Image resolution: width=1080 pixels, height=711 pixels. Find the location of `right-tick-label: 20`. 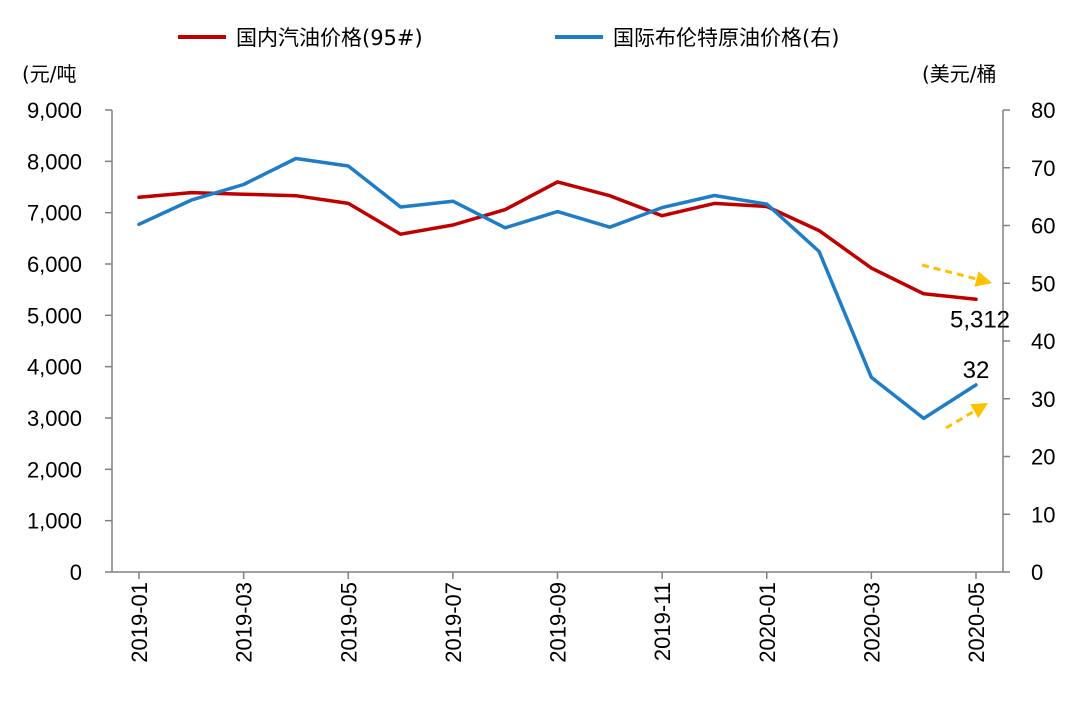

right-tick-label: 20 is located at coordinates (1043, 457).